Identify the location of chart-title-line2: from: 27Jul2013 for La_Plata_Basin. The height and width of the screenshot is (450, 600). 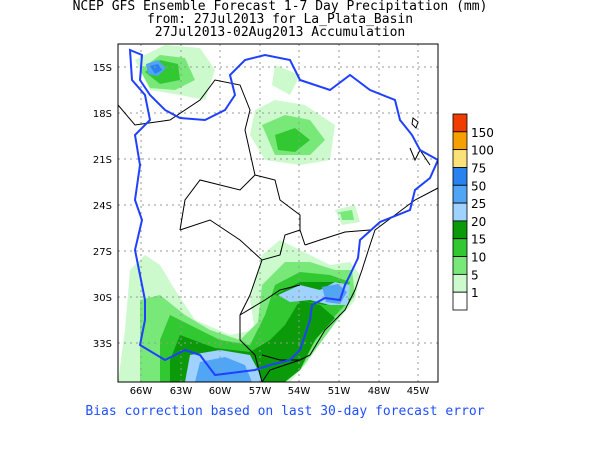
(280, 19).